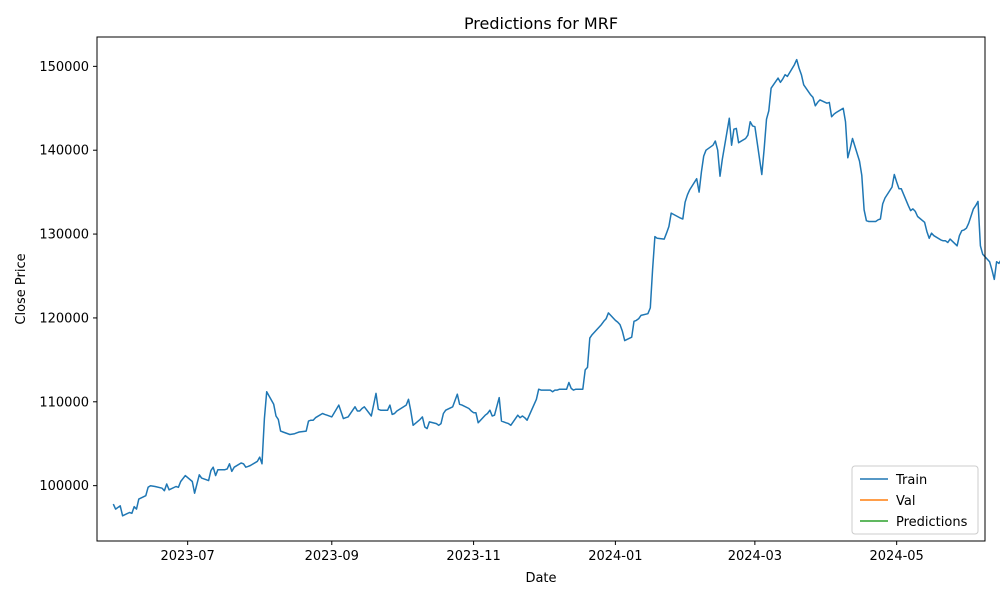  I want to click on y-tick-label: 120000, so click(64, 318).